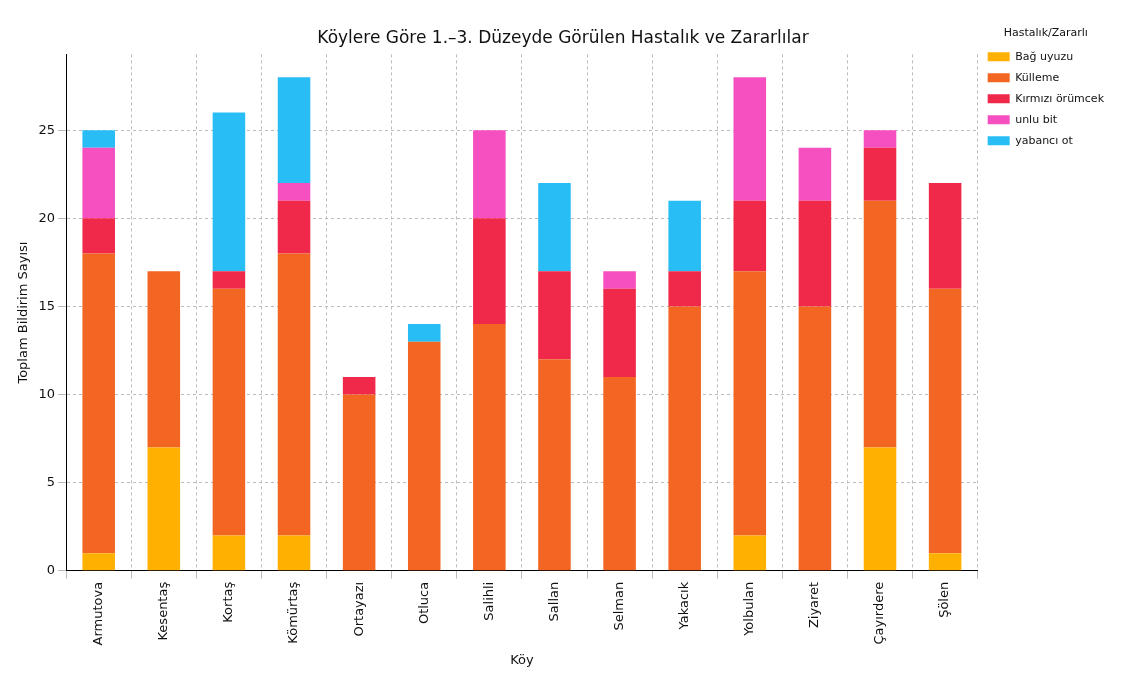 The width and height of the screenshot is (1129, 683). Describe the element at coordinates (23, 313) in the screenshot. I see `y-axis-title: Toplam Bildirim Sayısı` at that location.